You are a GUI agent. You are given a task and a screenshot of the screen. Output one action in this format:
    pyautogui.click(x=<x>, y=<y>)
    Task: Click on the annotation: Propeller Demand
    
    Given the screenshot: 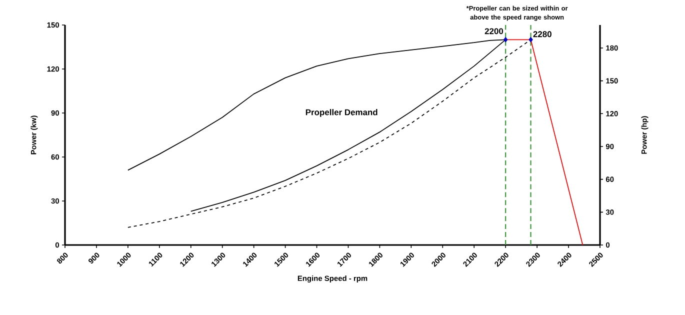 What is the action you would take?
    pyautogui.click(x=342, y=113)
    